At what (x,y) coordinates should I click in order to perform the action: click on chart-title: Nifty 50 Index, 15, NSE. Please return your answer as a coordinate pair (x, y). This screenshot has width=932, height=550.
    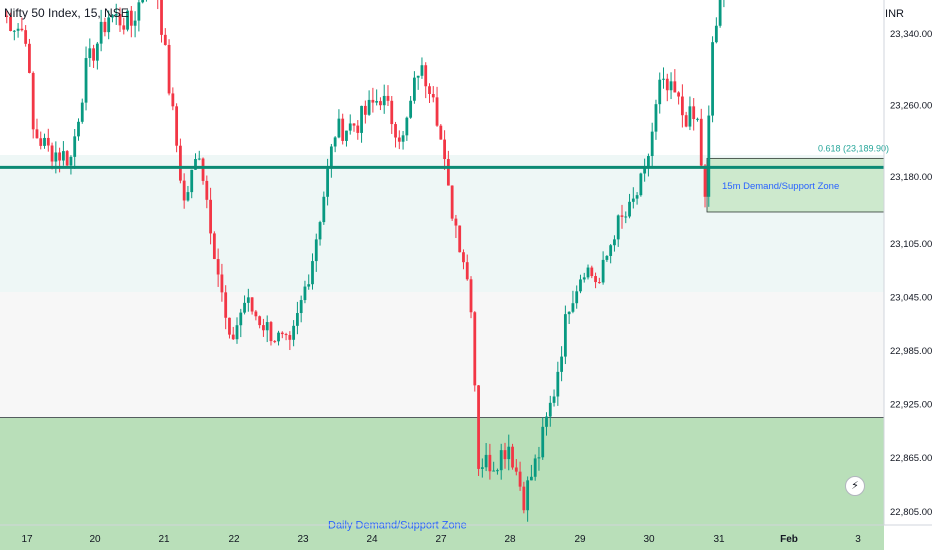
    Looking at the image, I should click on (66, 13).